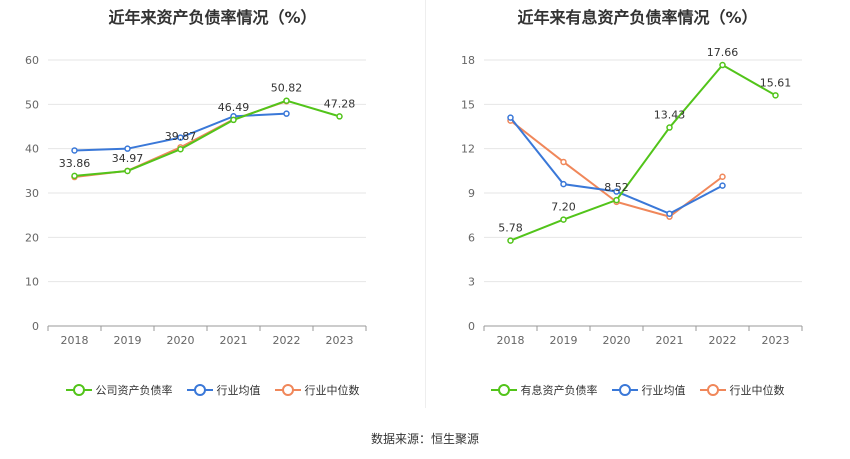 The height and width of the screenshot is (459, 850). I want to click on data-label: 5.78, so click(510, 228).